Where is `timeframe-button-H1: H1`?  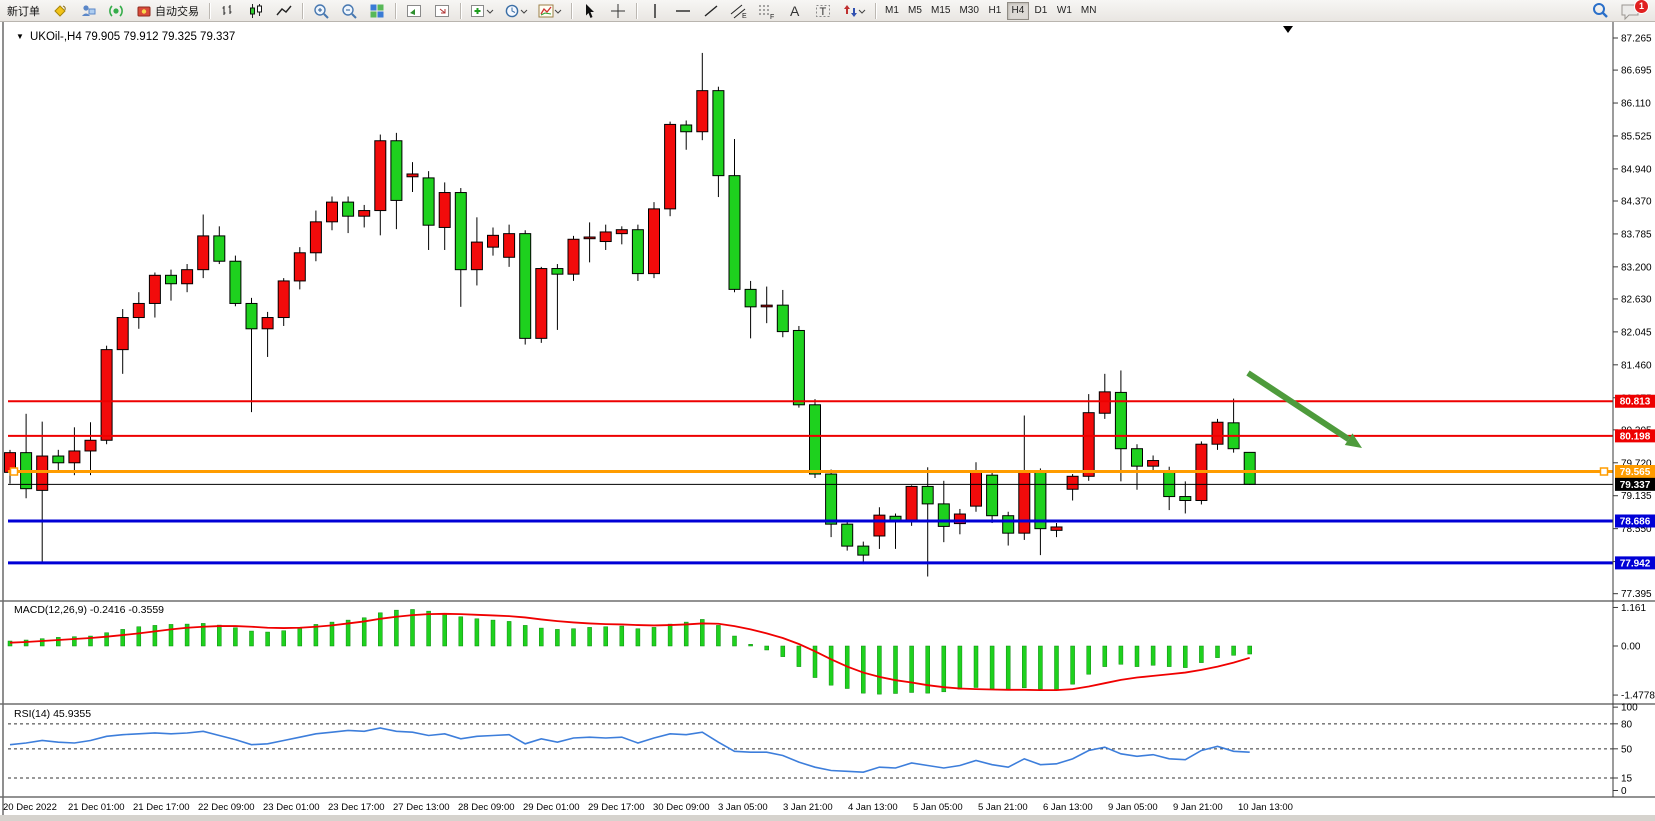 timeframe-button-H1: H1 is located at coordinates (995, 11).